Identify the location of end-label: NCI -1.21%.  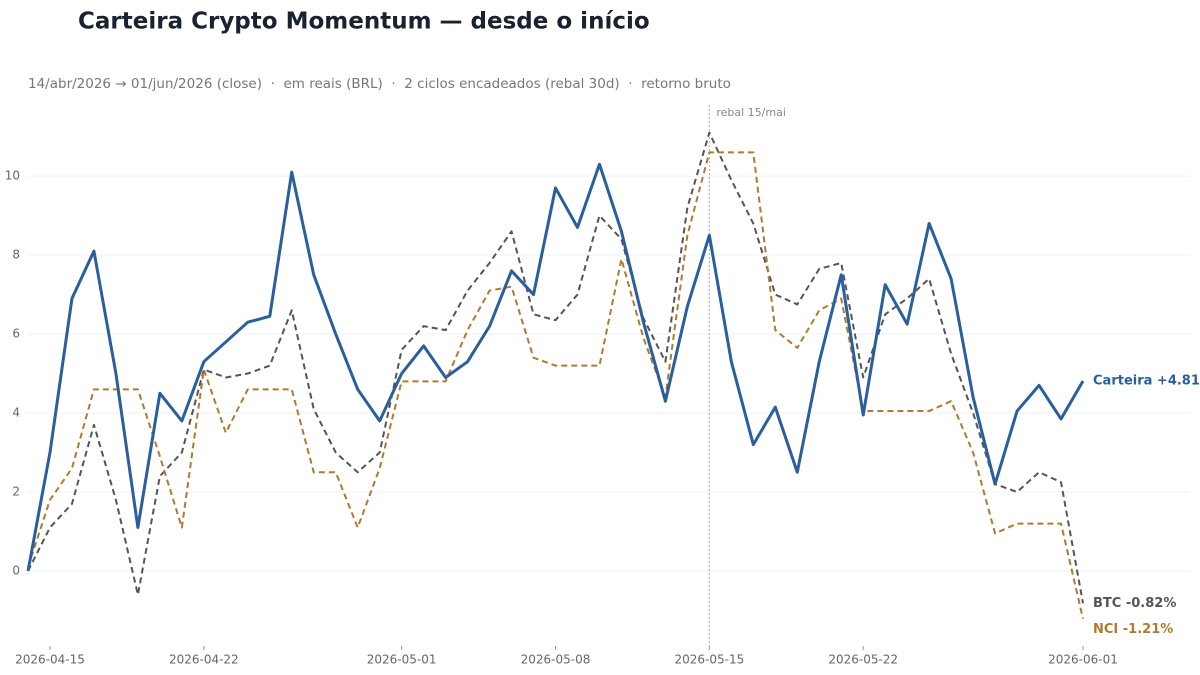
(1133, 629).